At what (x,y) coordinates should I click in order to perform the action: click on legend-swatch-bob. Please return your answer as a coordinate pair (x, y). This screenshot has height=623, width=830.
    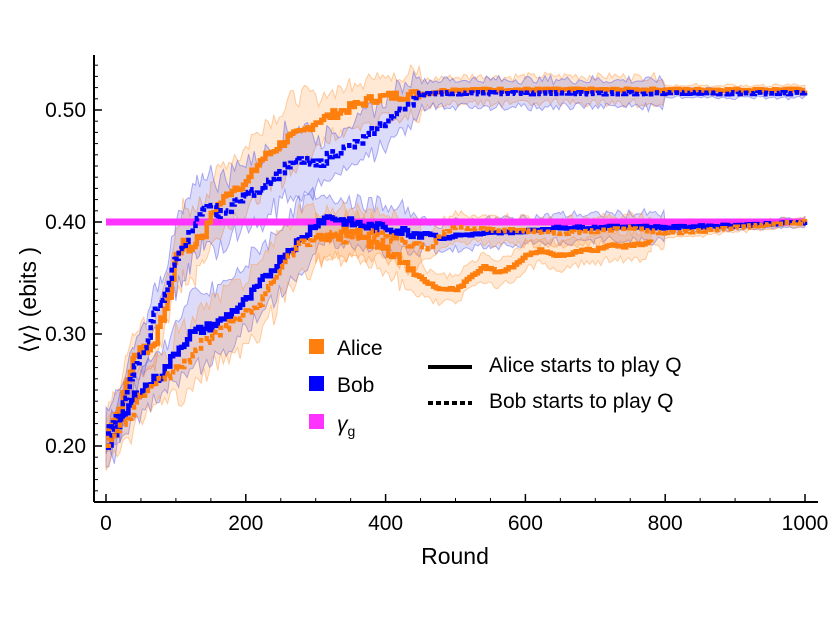
    Looking at the image, I should click on (316, 383).